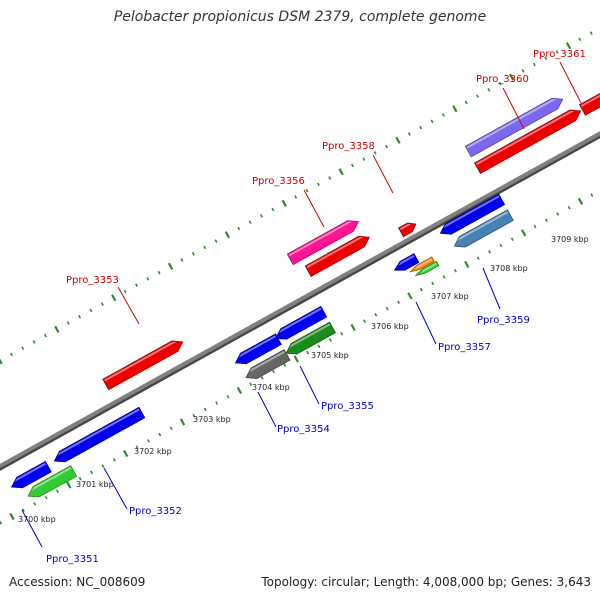 This screenshot has width=600, height=600. I want to click on gene-label-Ppro_3354: Ppro_3354, so click(303, 429).